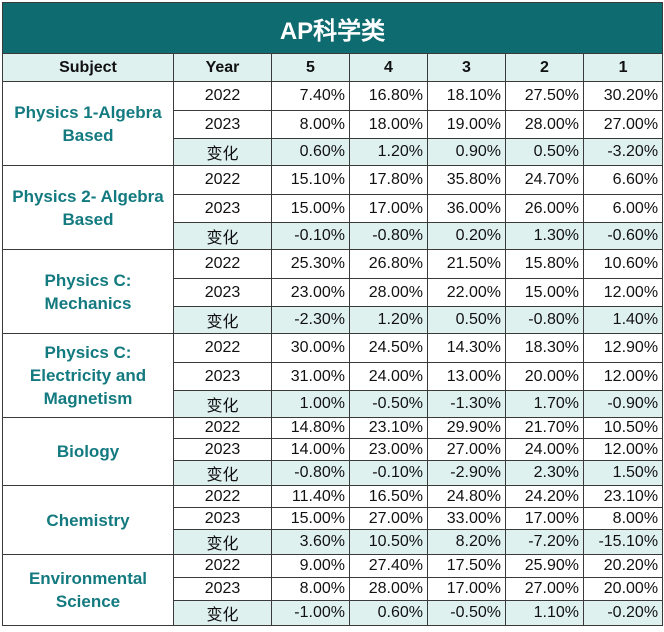 This screenshot has width=664, height=632. What do you see at coordinates (333, 320) in the screenshot?
I see `table-row: 变化 -2.30% 1.20% 0.50% -0.80% 1.40%` at bounding box center [333, 320].